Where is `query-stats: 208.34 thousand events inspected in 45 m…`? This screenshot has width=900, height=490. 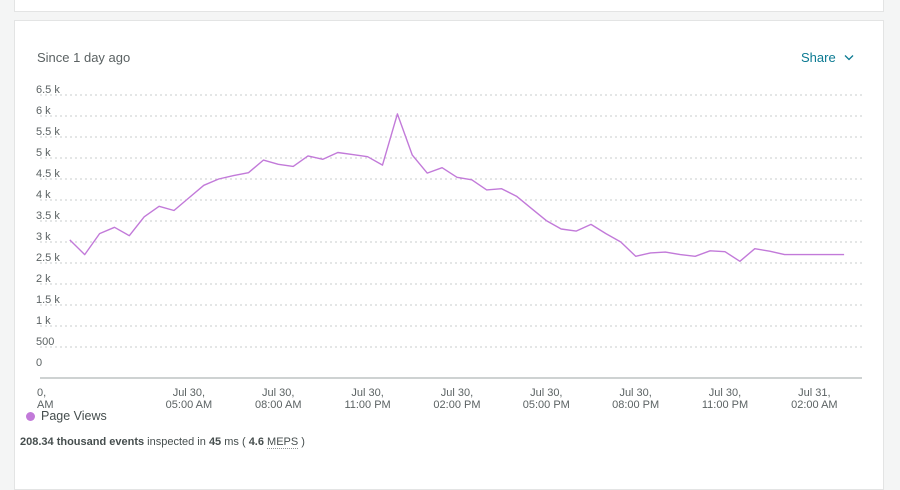 query-stats: 208.34 thousand events inspected in 45 m… is located at coordinates (162, 442).